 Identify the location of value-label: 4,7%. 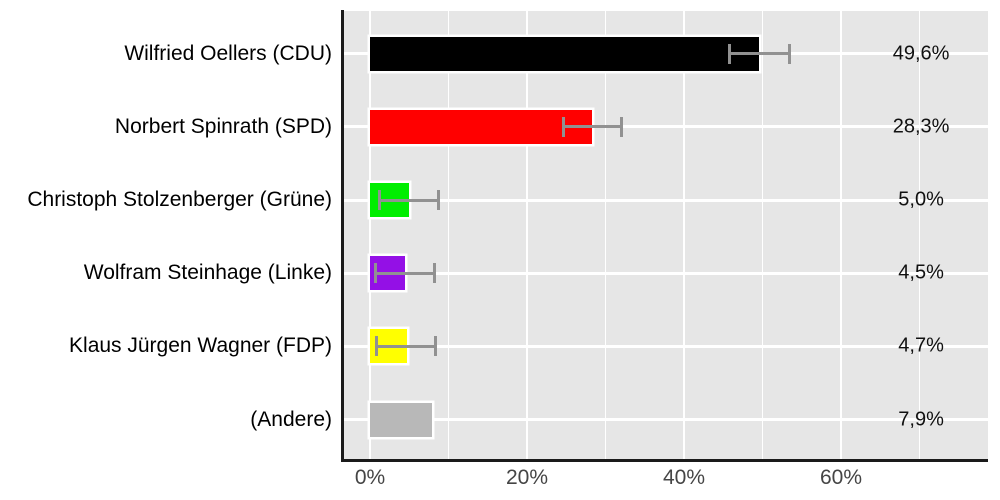
(921, 345).